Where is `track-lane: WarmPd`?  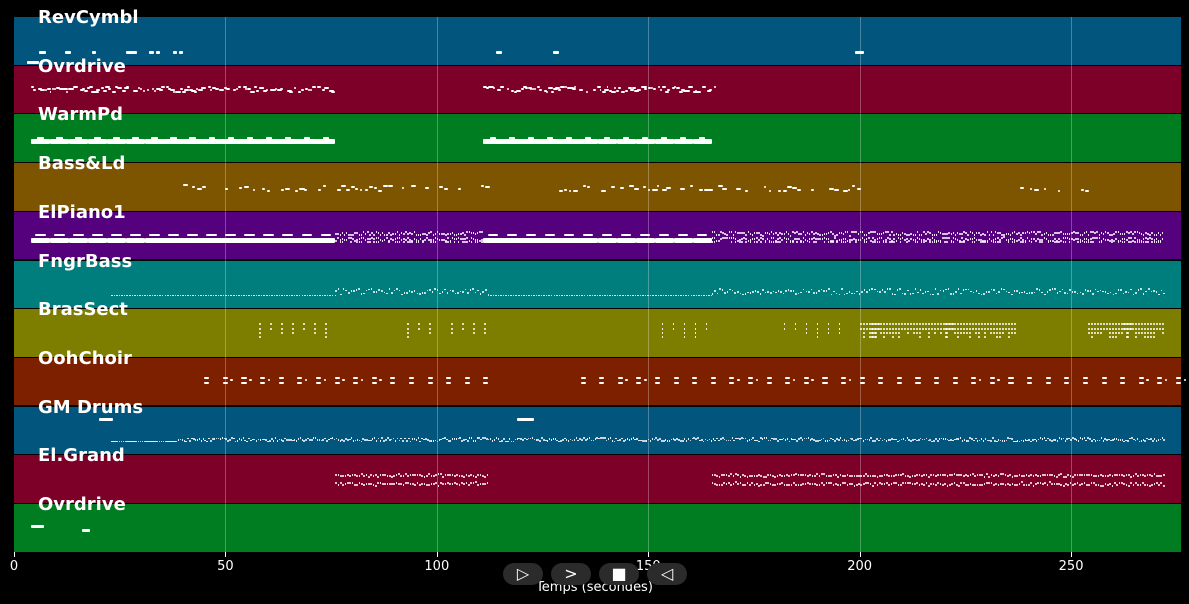 track-lane: WarmPd is located at coordinates (597, 133).